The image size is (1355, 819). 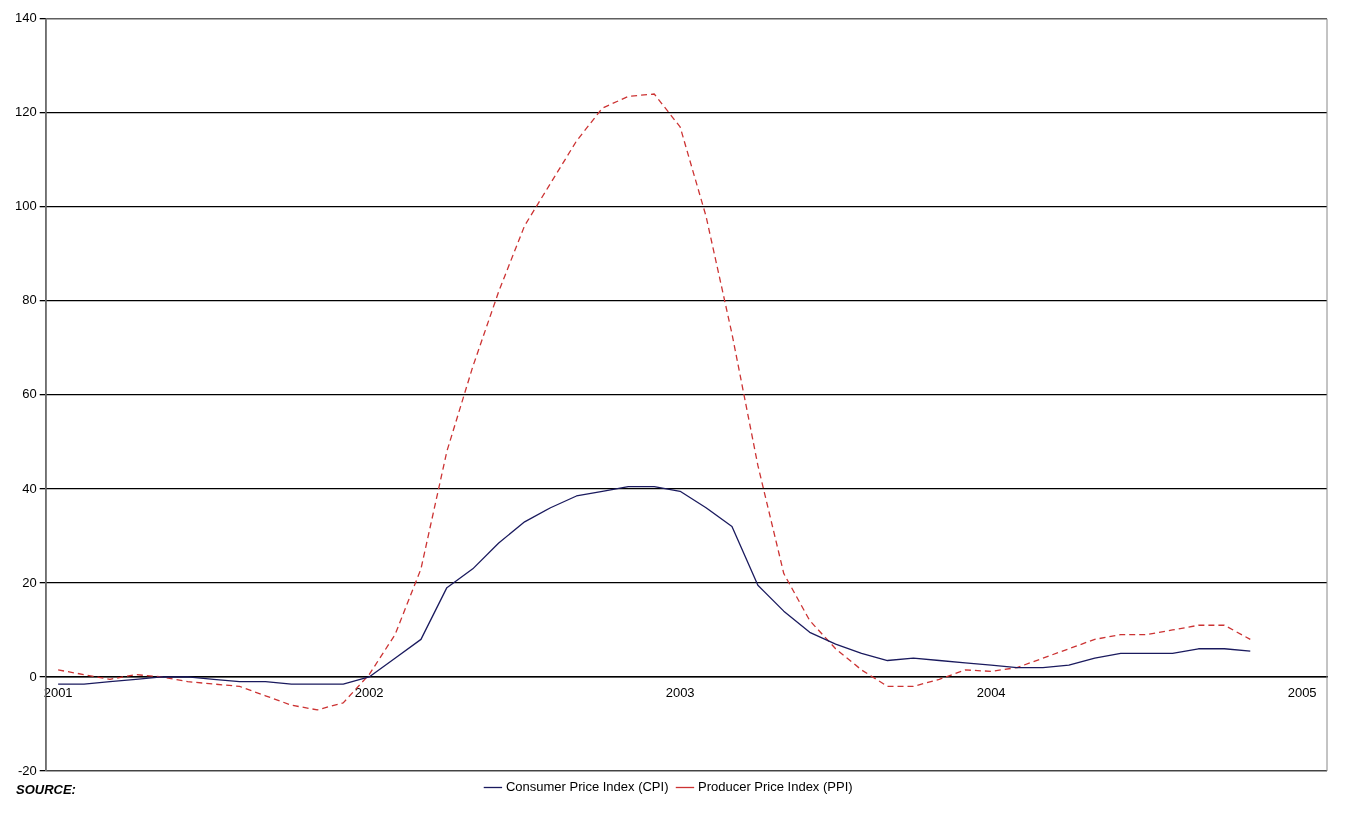 I want to click on source-note: SOURCE:, so click(x=46, y=789).